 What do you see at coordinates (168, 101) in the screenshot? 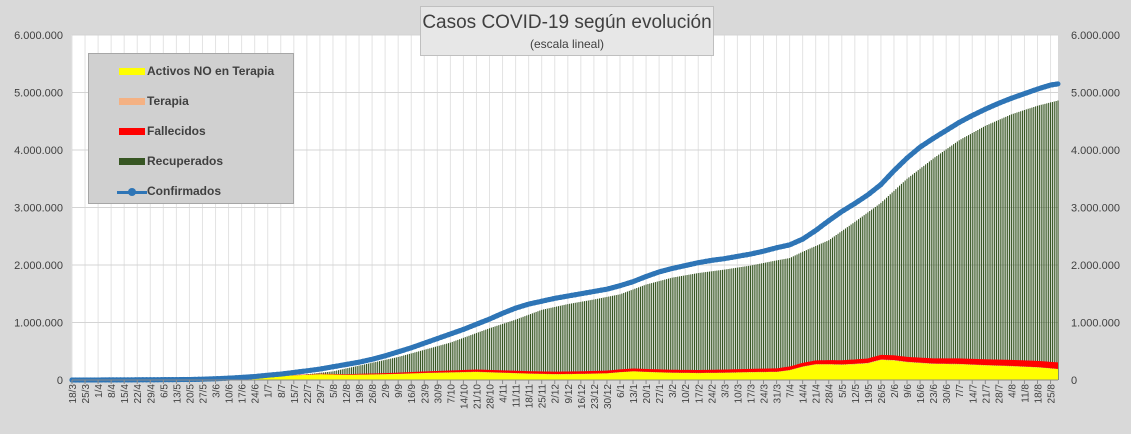
I see `legend-label-terapia: Terapia` at bounding box center [168, 101].